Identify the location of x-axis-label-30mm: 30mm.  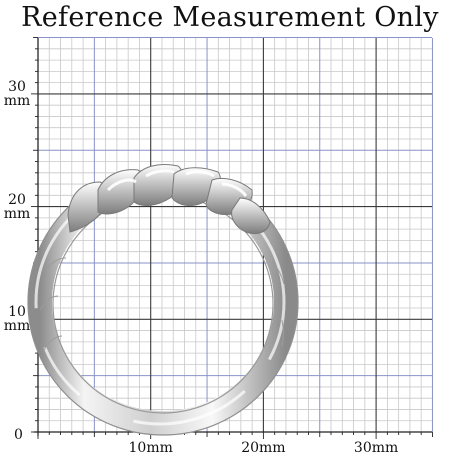
(376, 448).